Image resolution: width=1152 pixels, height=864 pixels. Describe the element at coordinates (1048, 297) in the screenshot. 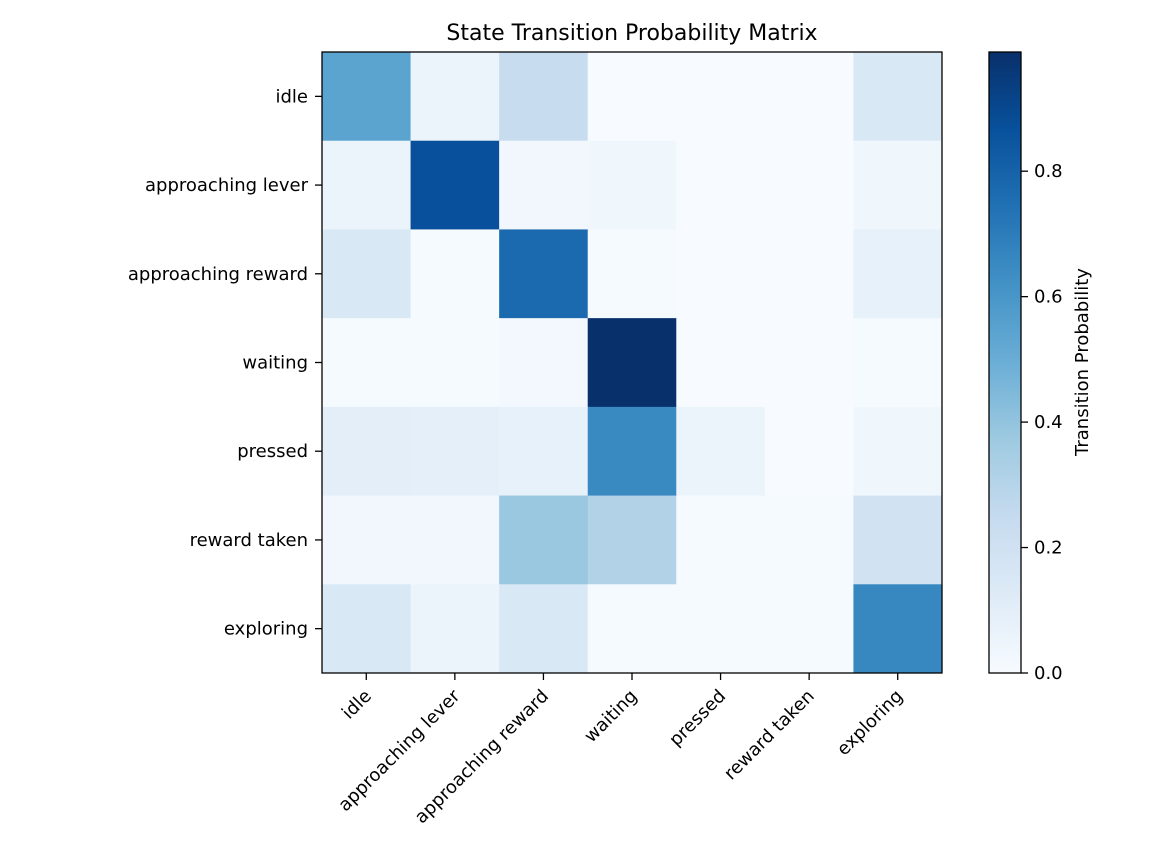

I see `colorbar-tick-label: 0.6` at that location.